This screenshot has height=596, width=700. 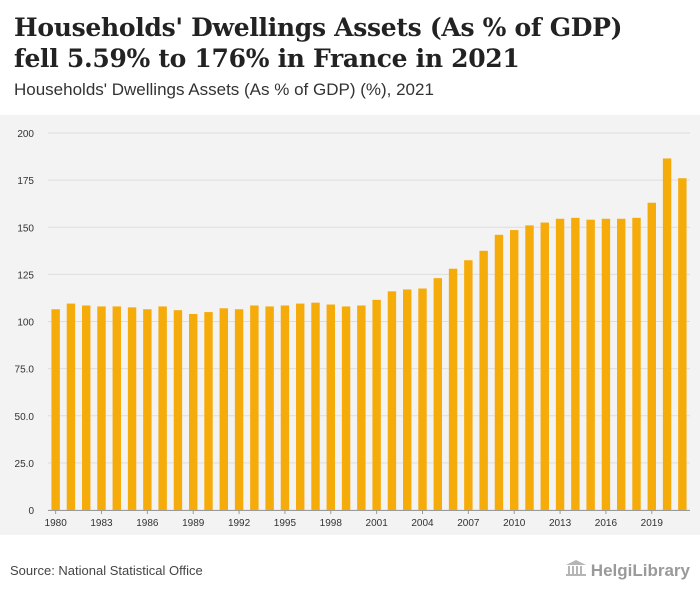 What do you see at coordinates (285, 523) in the screenshot?
I see `x-tick-label: 1995` at bounding box center [285, 523].